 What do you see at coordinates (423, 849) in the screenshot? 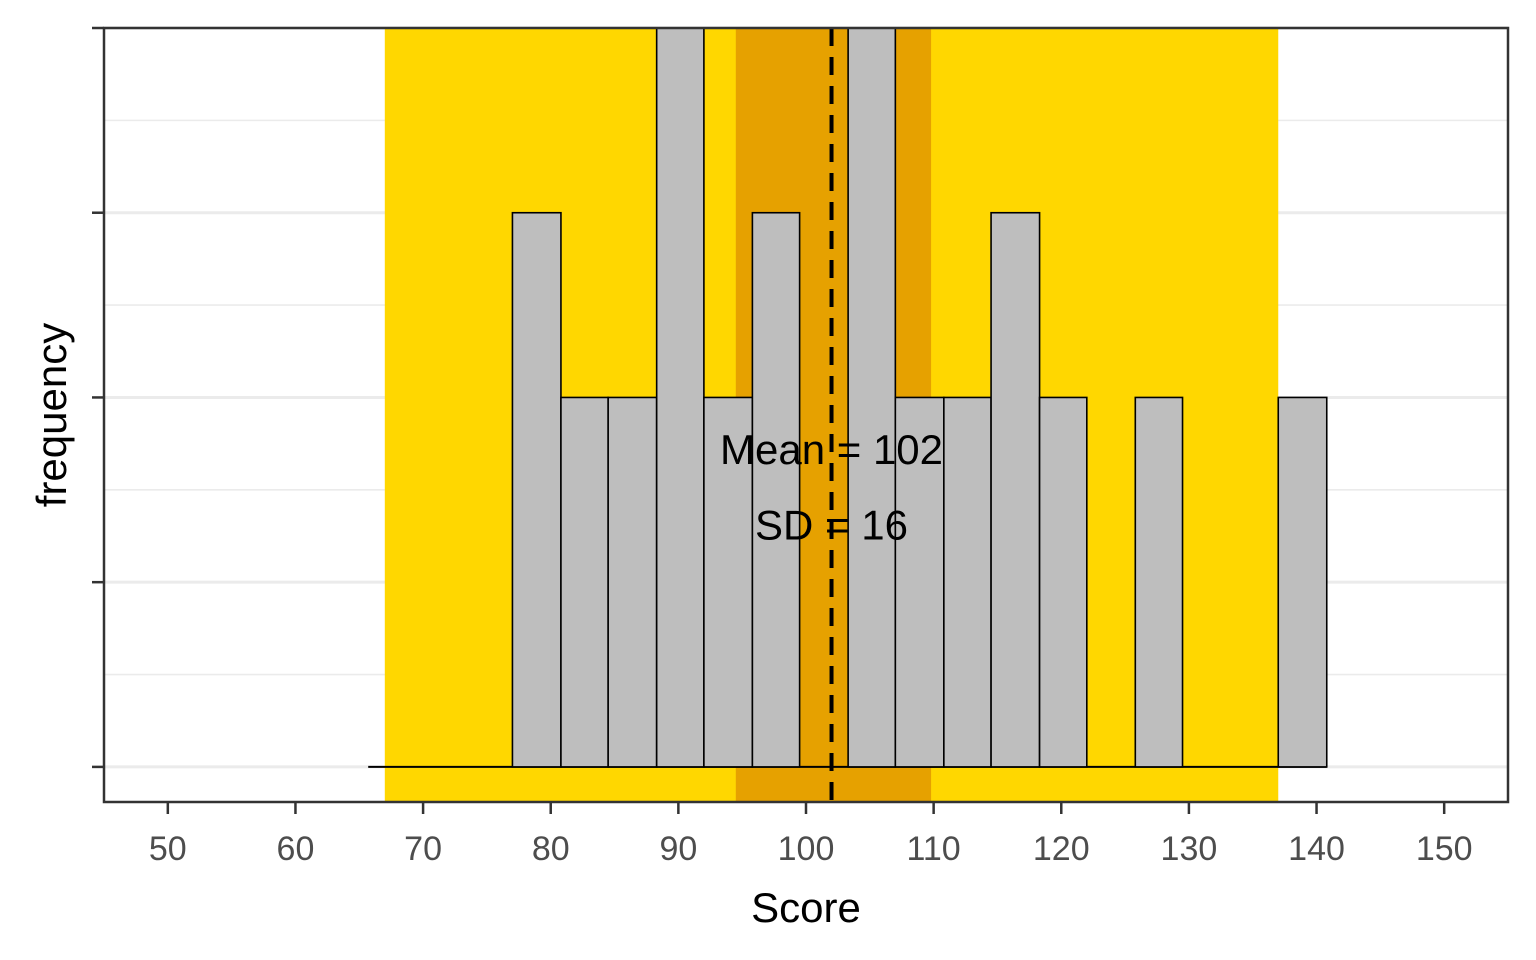
I see `x-tick-label: 70` at bounding box center [423, 849].